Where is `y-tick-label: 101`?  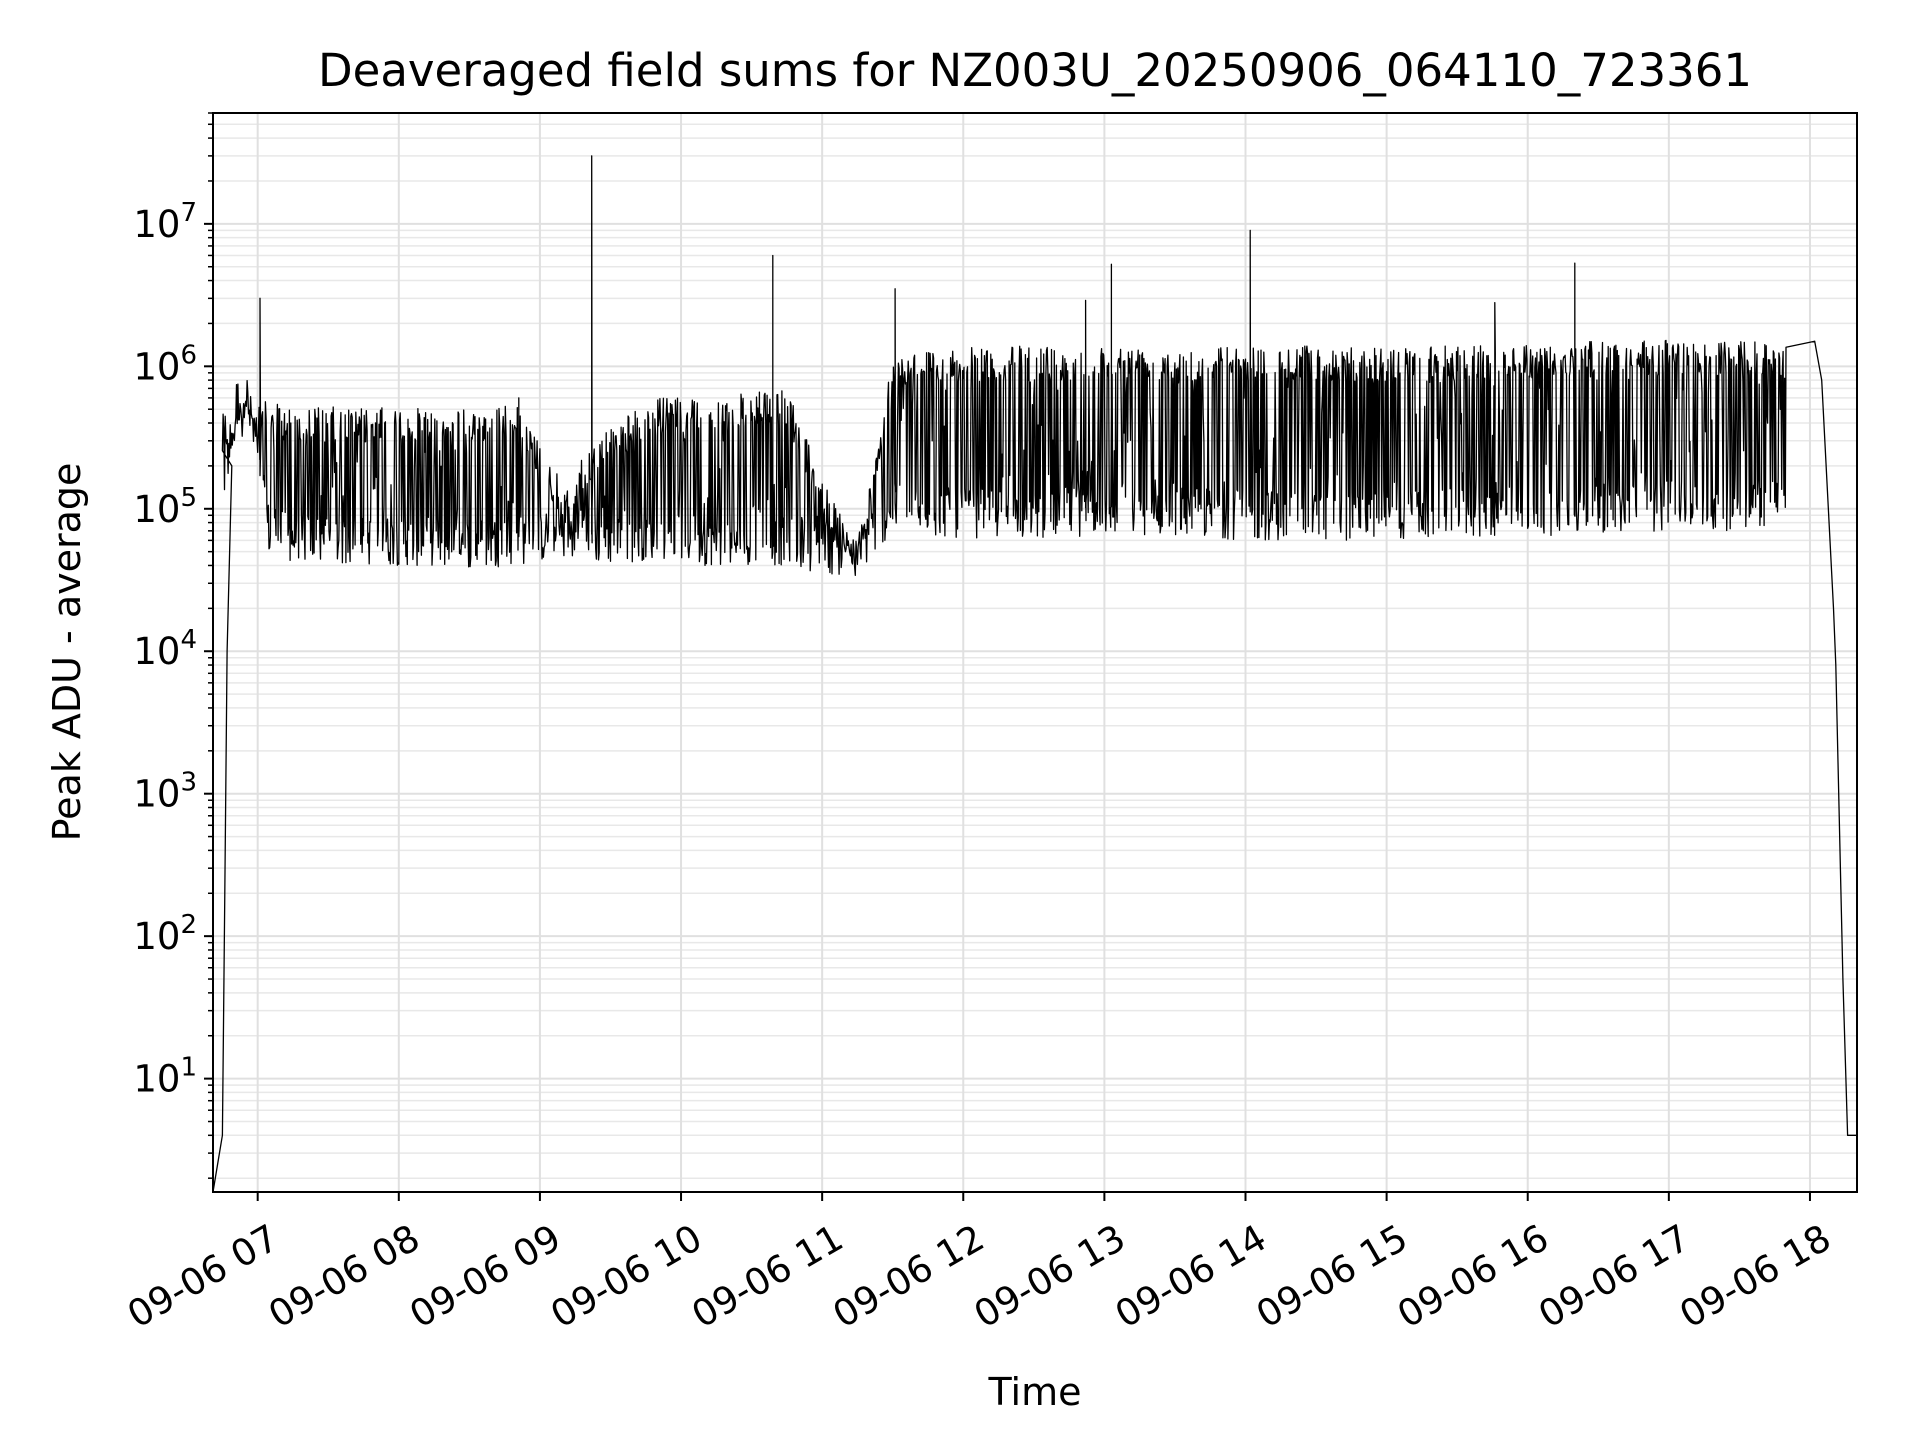 y-tick-label: 101 is located at coordinates (165, 1077).